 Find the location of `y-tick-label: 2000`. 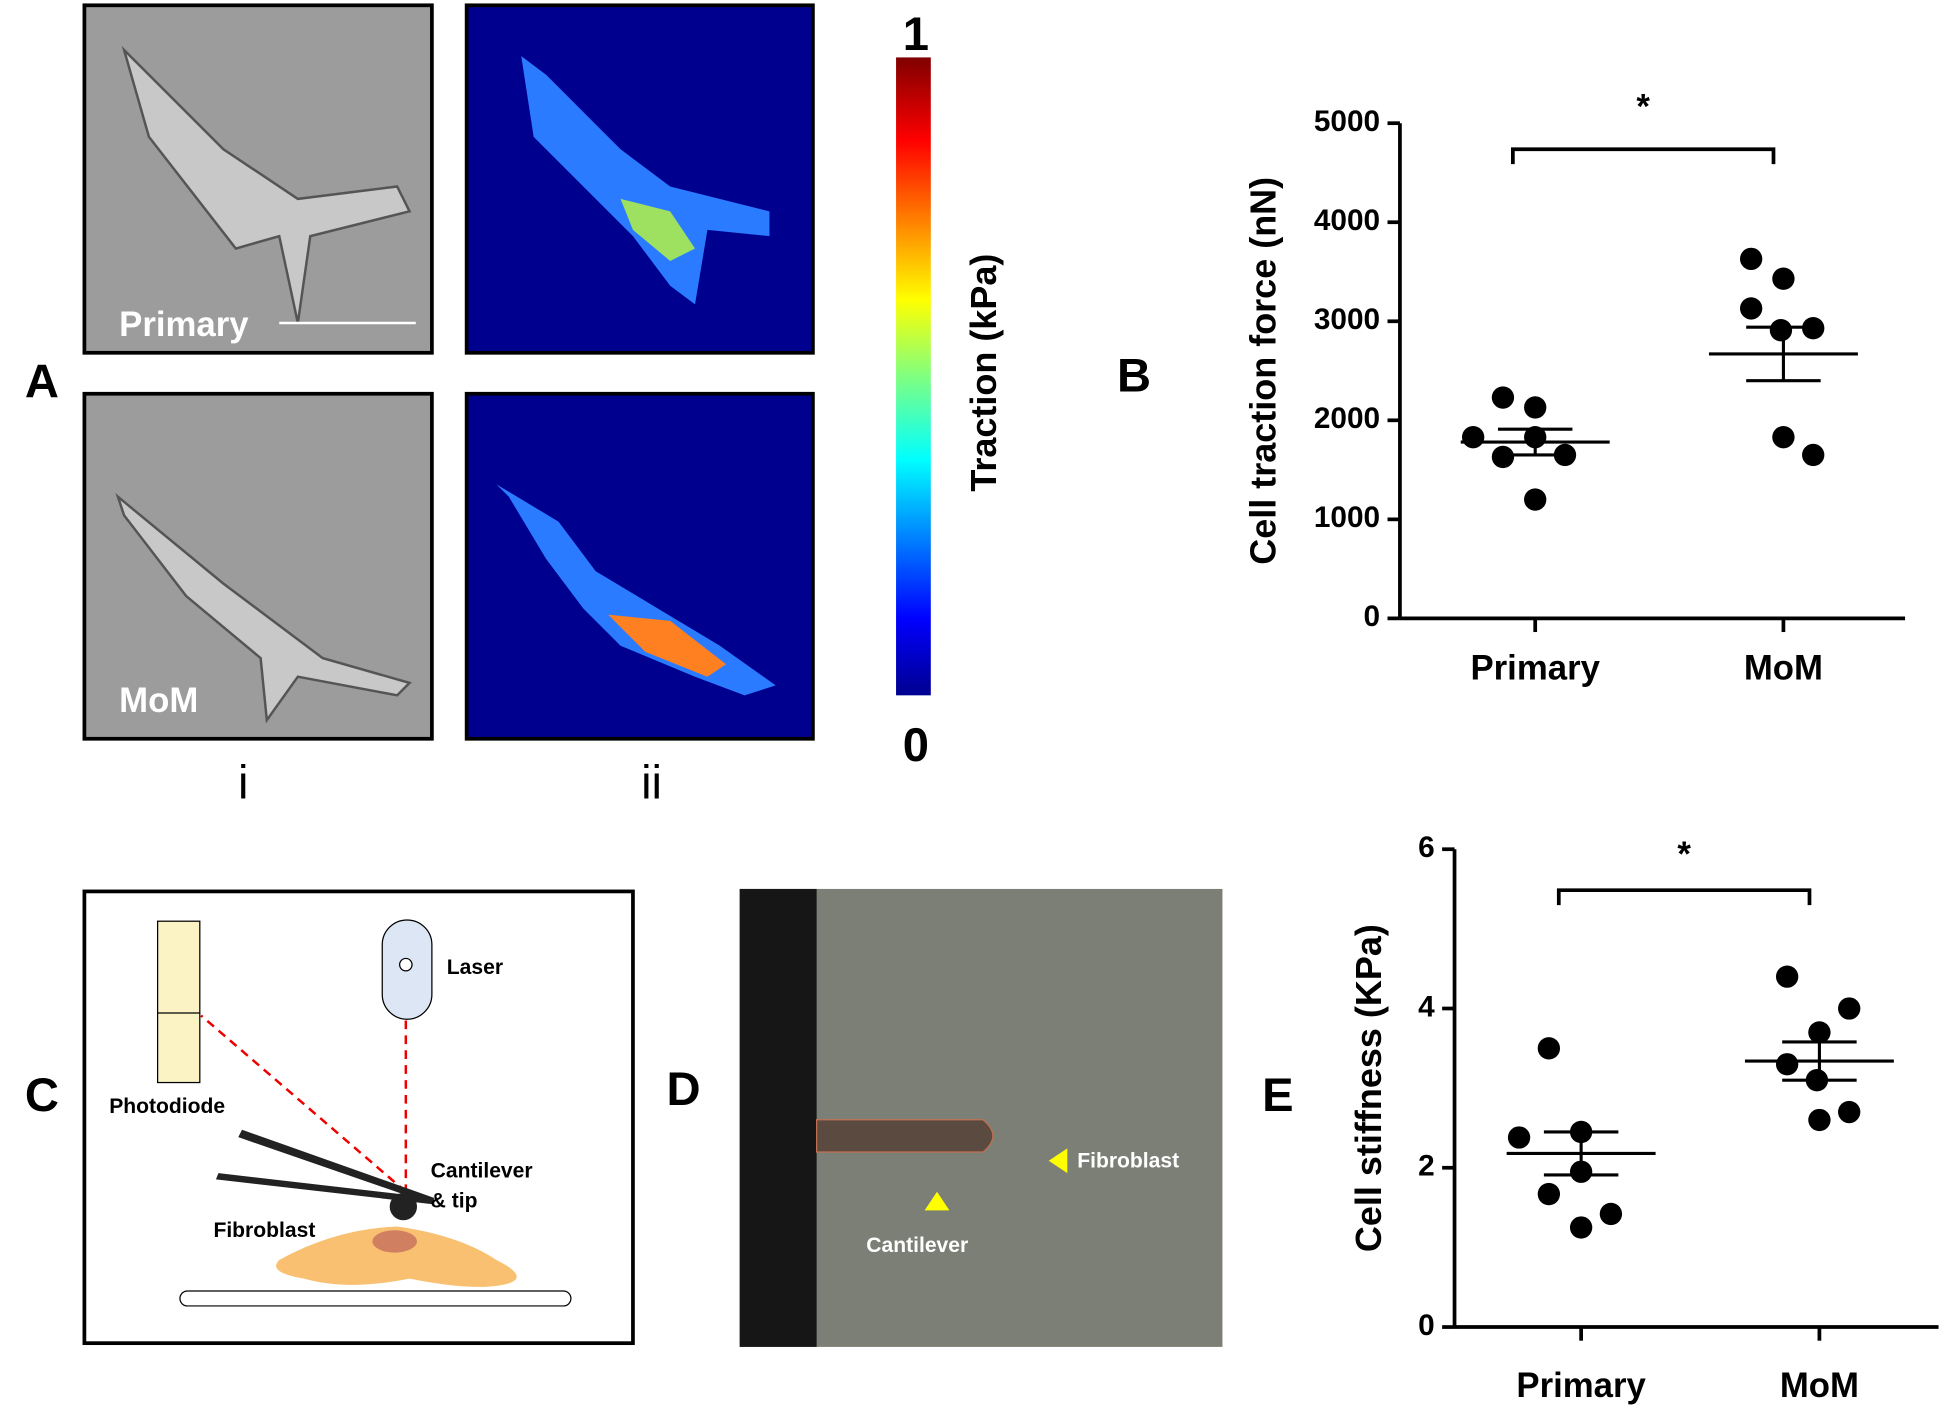

y-tick-label: 2000 is located at coordinates (1347, 418).